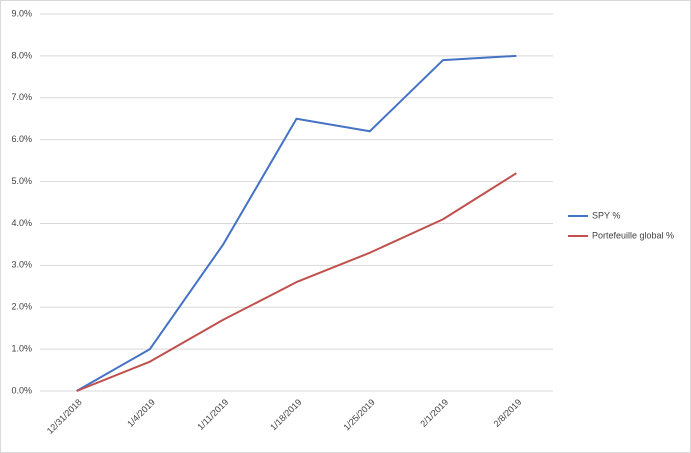  I want to click on y-tick-label: 5.0%, so click(21, 181).